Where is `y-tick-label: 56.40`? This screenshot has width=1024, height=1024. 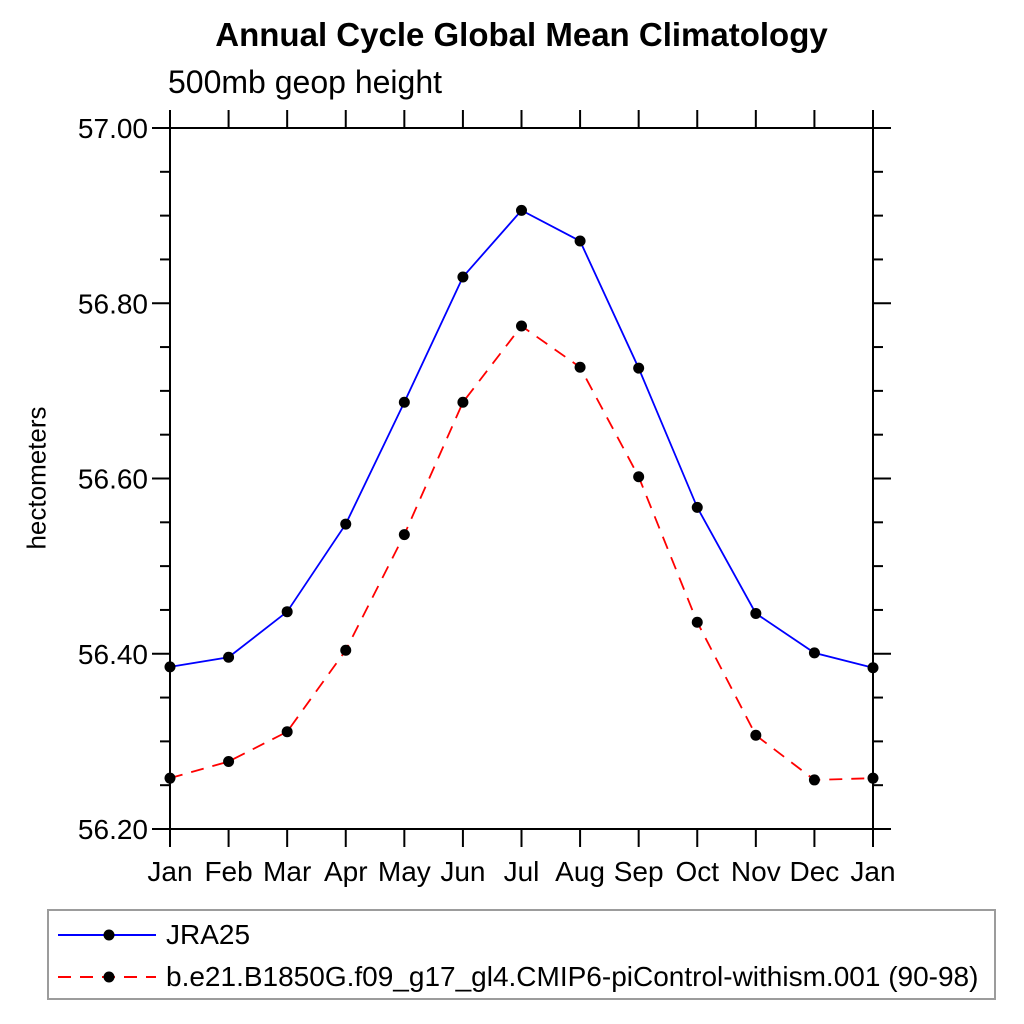
y-tick-label: 56.40 is located at coordinates (113, 654).